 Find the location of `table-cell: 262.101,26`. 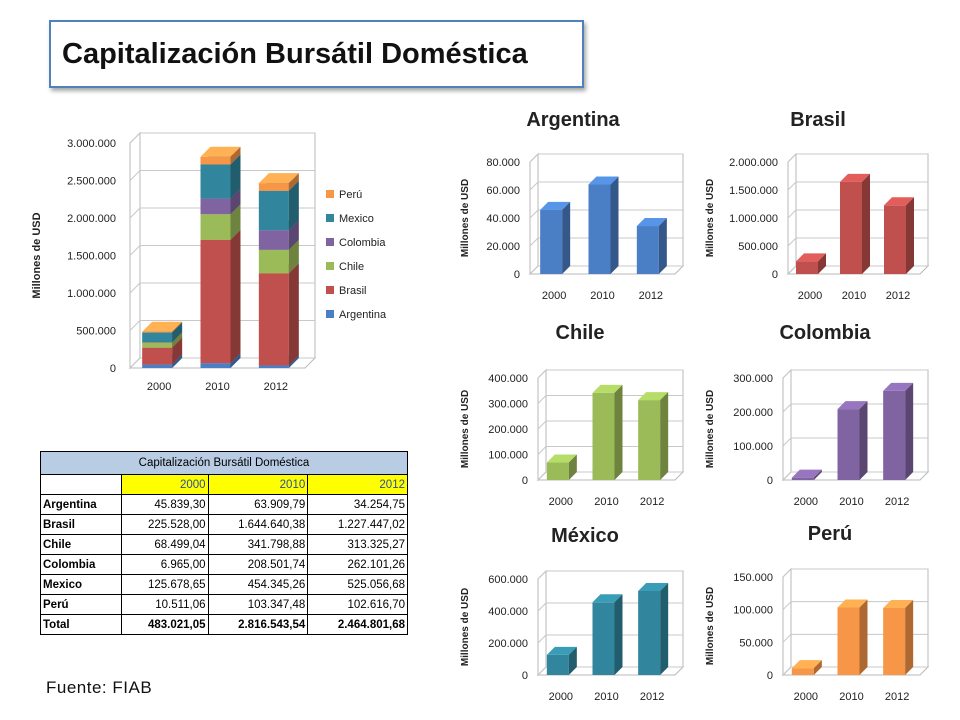

table-cell: 262.101,26 is located at coordinates (357, 564).